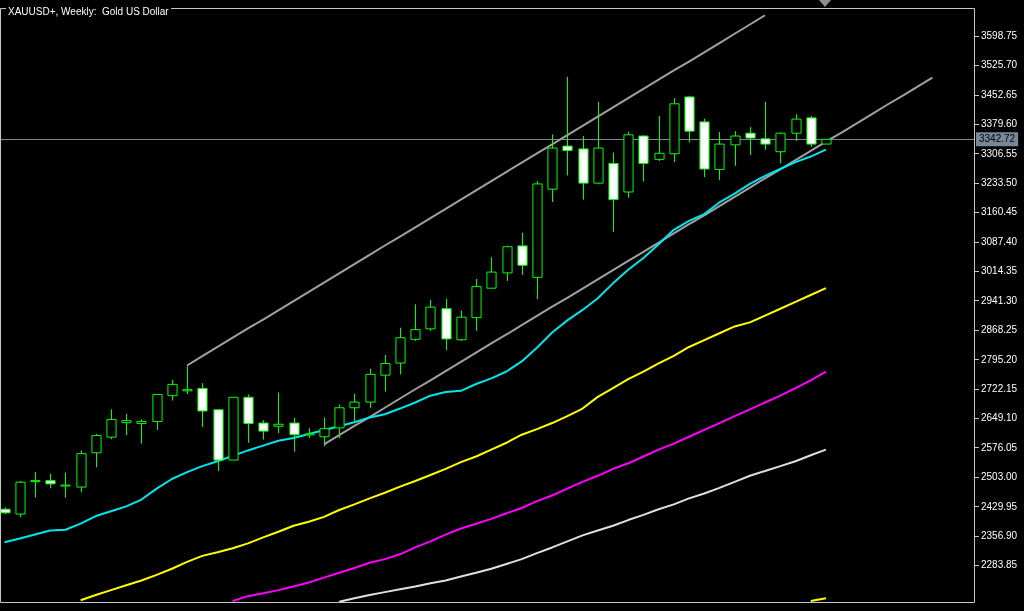 The height and width of the screenshot is (611, 1024). Describe the element at coordinates (999, 153) in the screenshot. I see `y-tick-label: 3306.55` at that location.